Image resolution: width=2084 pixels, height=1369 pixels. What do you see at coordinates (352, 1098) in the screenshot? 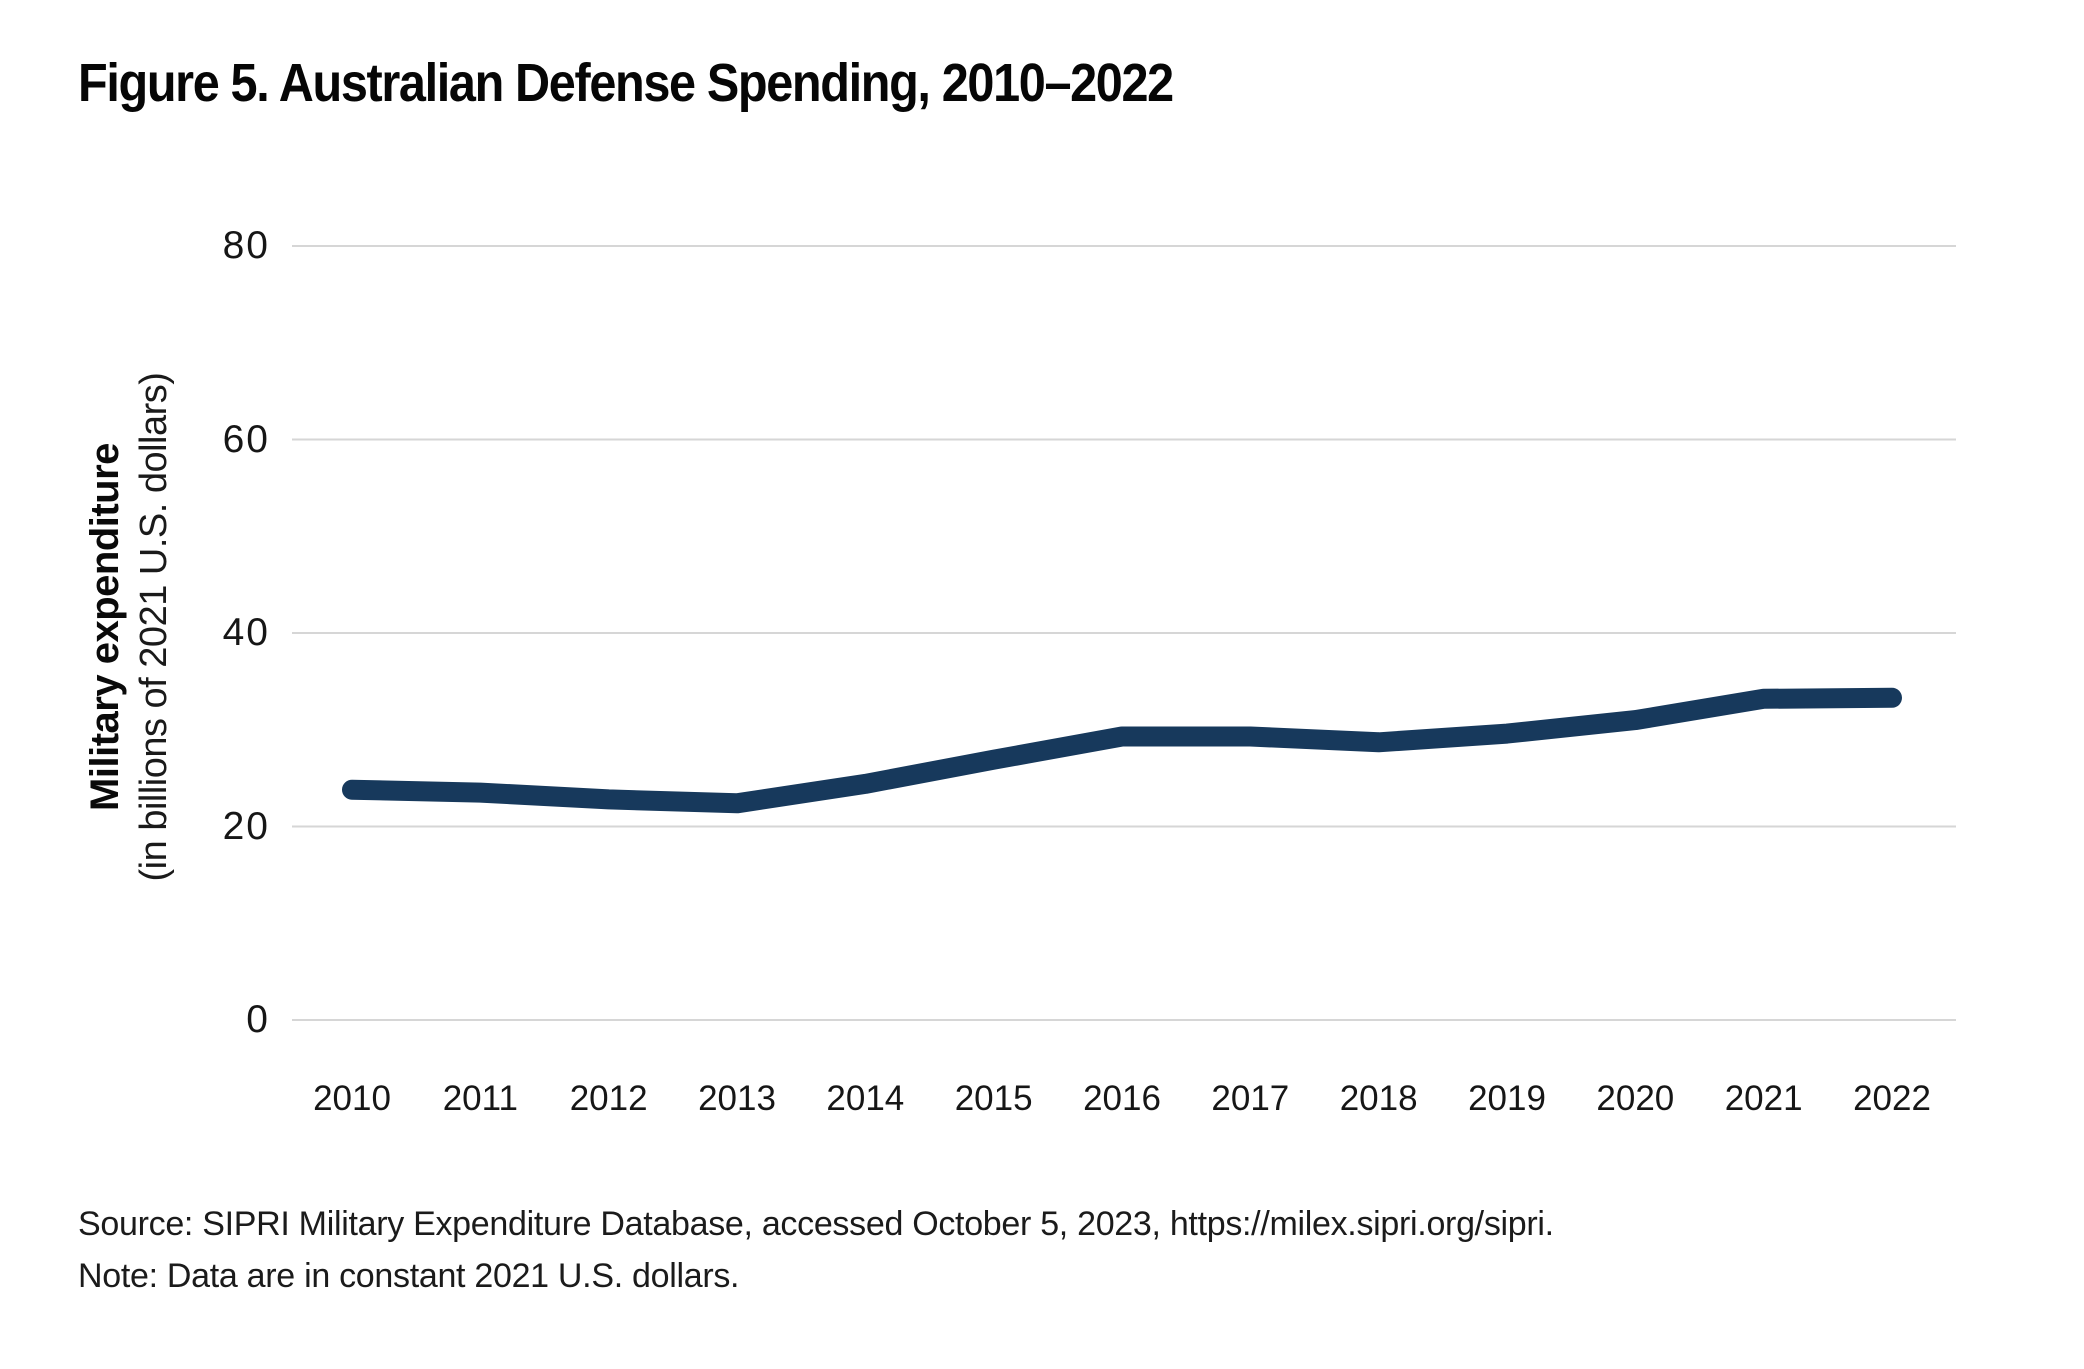
I see `x-tick-label-2010: 2010` at bounding box center [352, 1098].